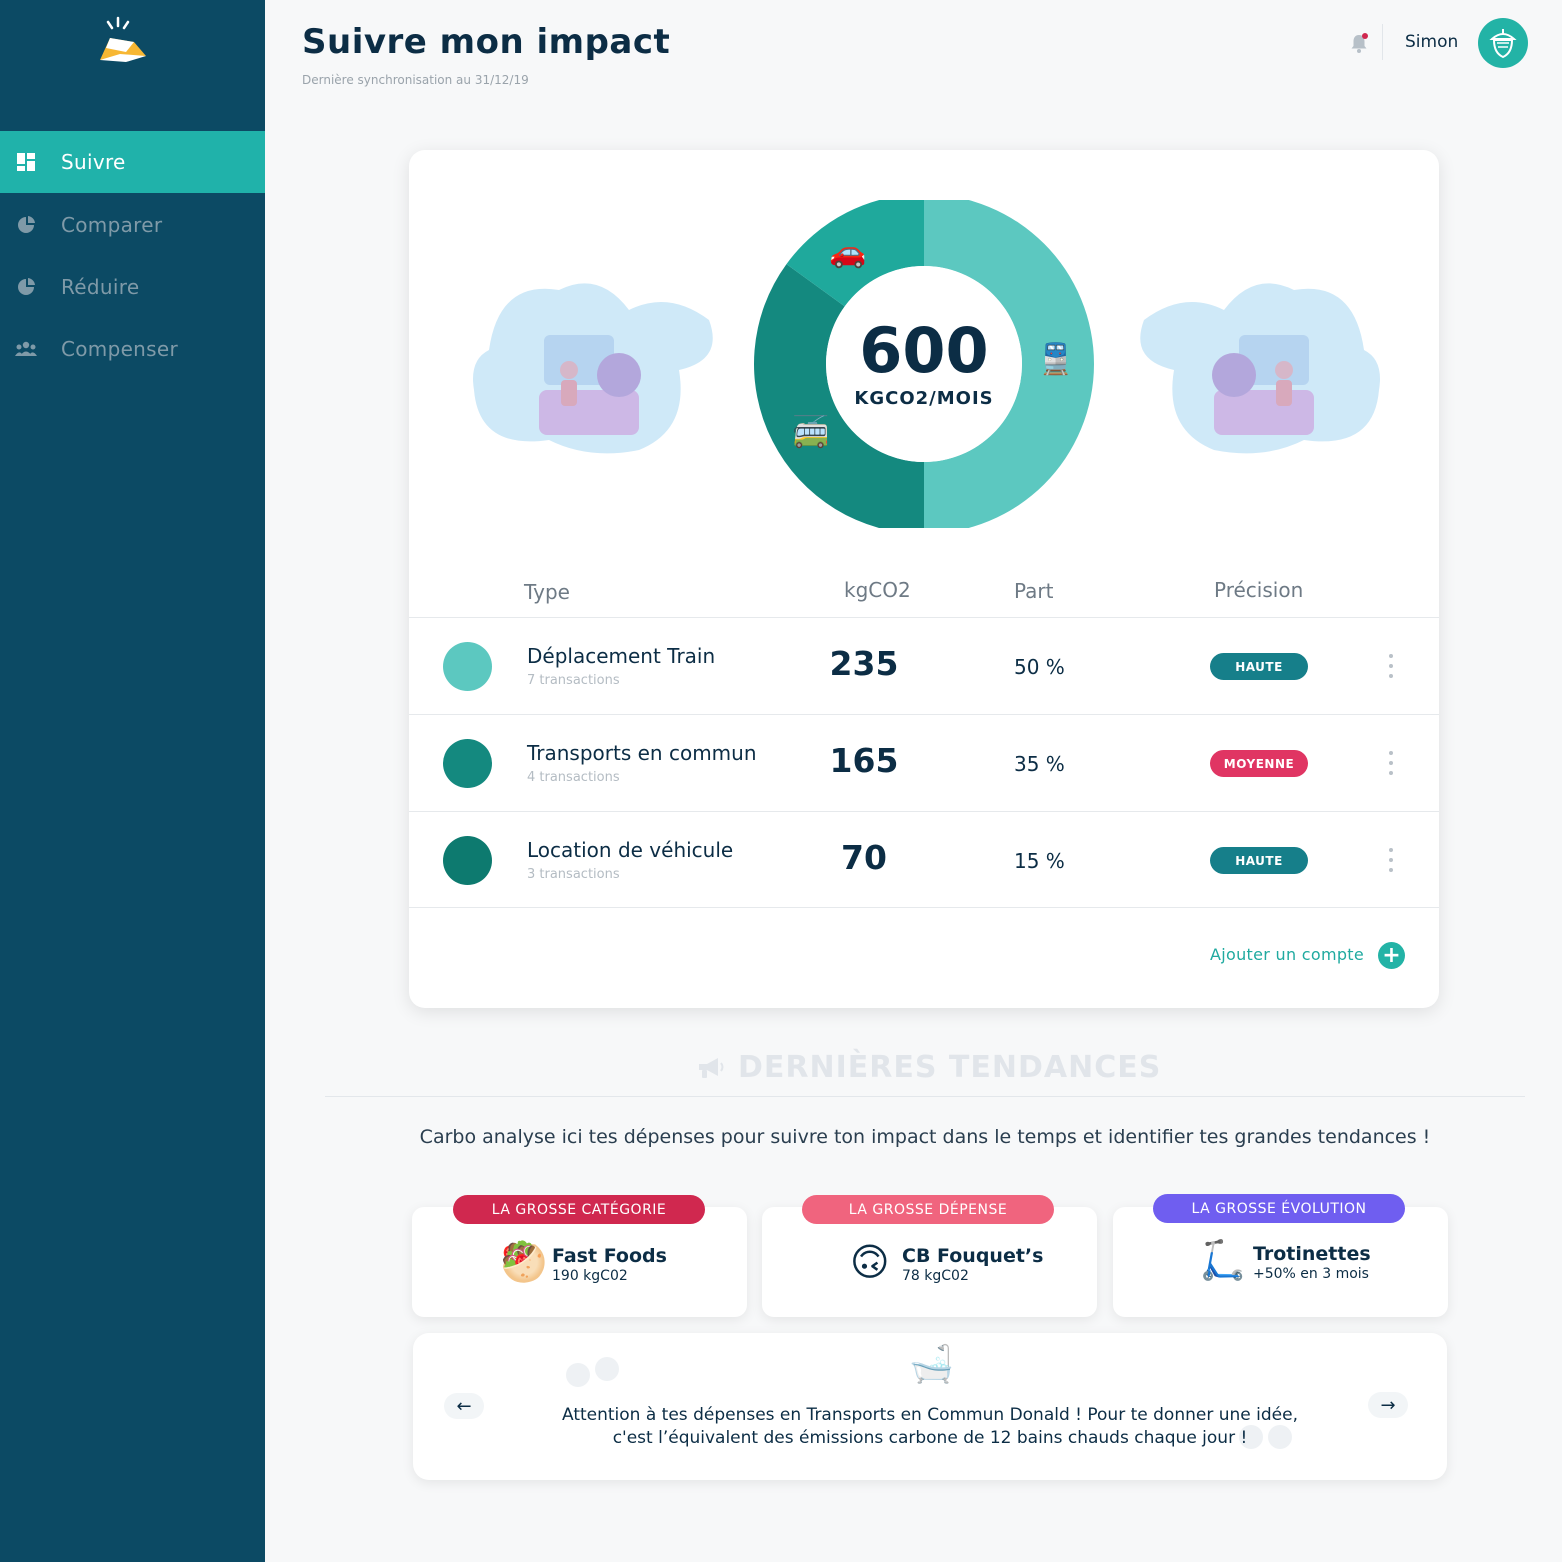 This screenshot has height=1562, width=1562. I want to click on illustration-left, so click(593, 368).